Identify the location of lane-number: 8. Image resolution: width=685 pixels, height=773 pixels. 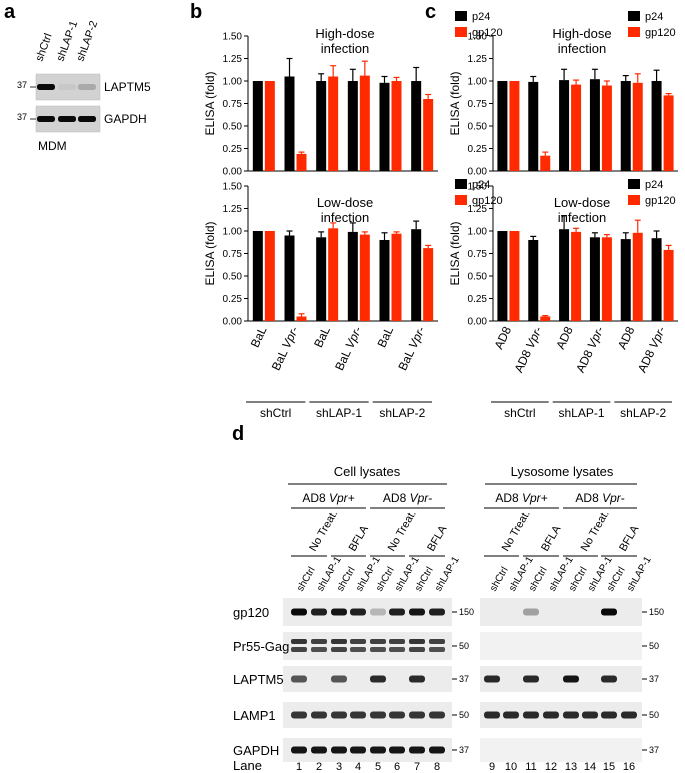
(437, 767).